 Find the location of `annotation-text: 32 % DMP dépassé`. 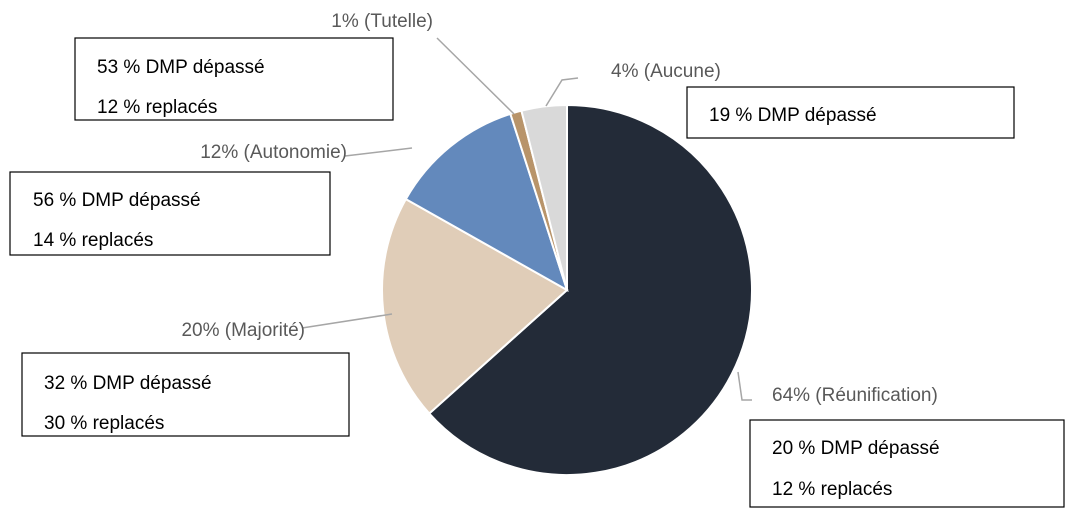

annotation-text: 32 % DMP dépassé is located at coordinates (128, 383).